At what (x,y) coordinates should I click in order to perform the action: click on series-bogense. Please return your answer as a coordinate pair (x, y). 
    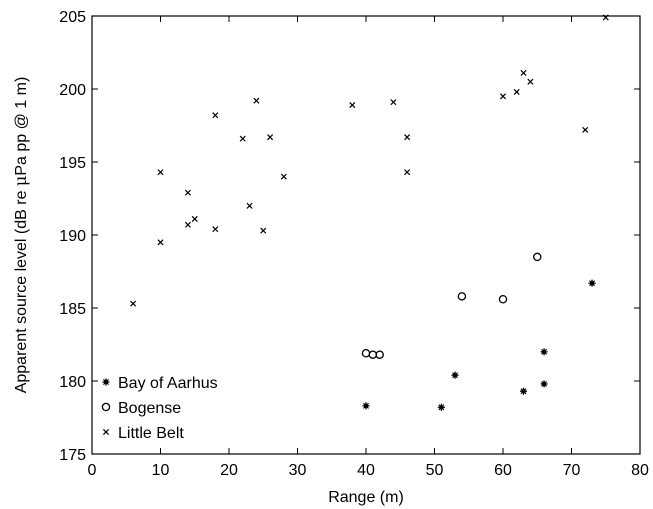
    Looking at the image, I should click on (451, 305).